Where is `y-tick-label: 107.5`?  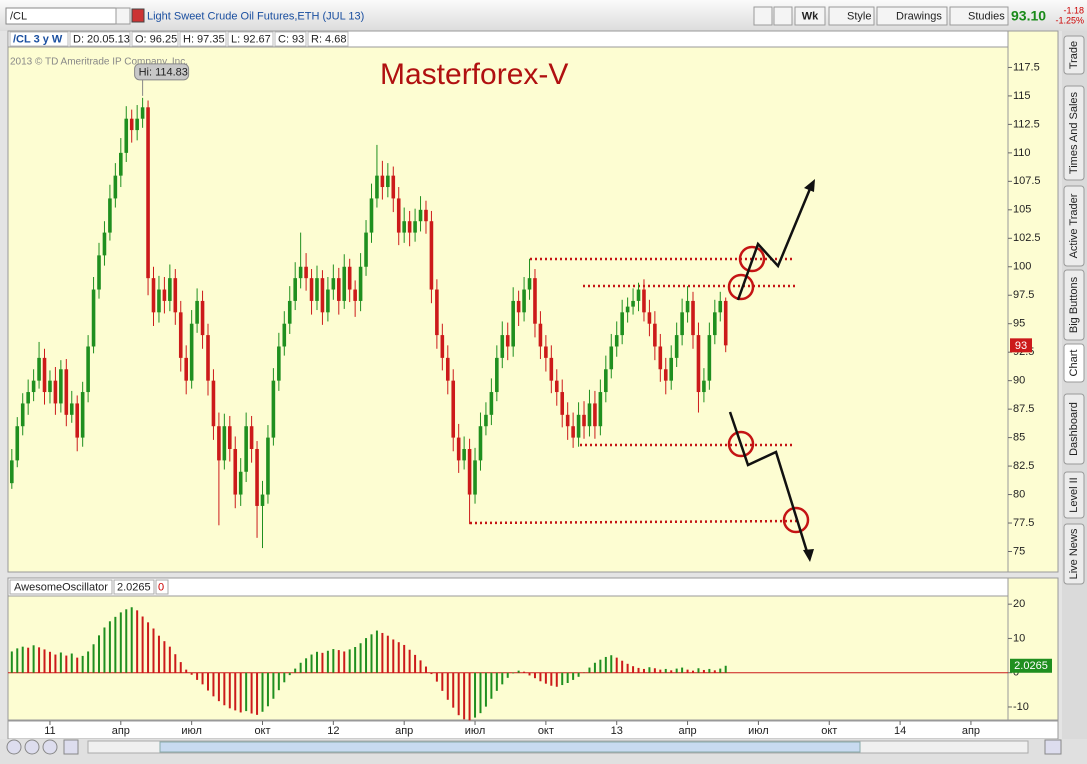
y-tick-label: 107.5 is located at coordinates (1027, 181).